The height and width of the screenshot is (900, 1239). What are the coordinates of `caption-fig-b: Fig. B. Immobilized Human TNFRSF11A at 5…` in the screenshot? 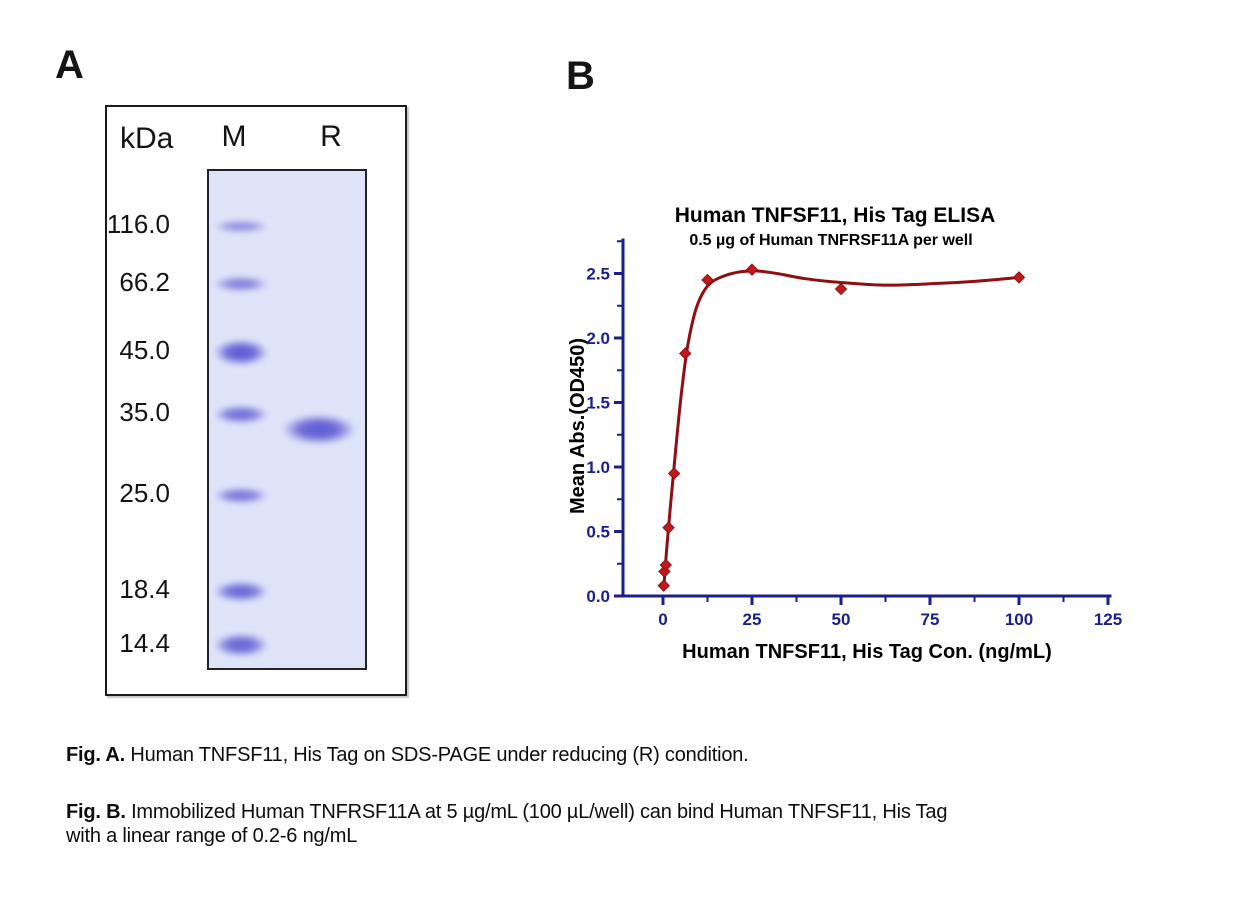 It's located at (631, 824).